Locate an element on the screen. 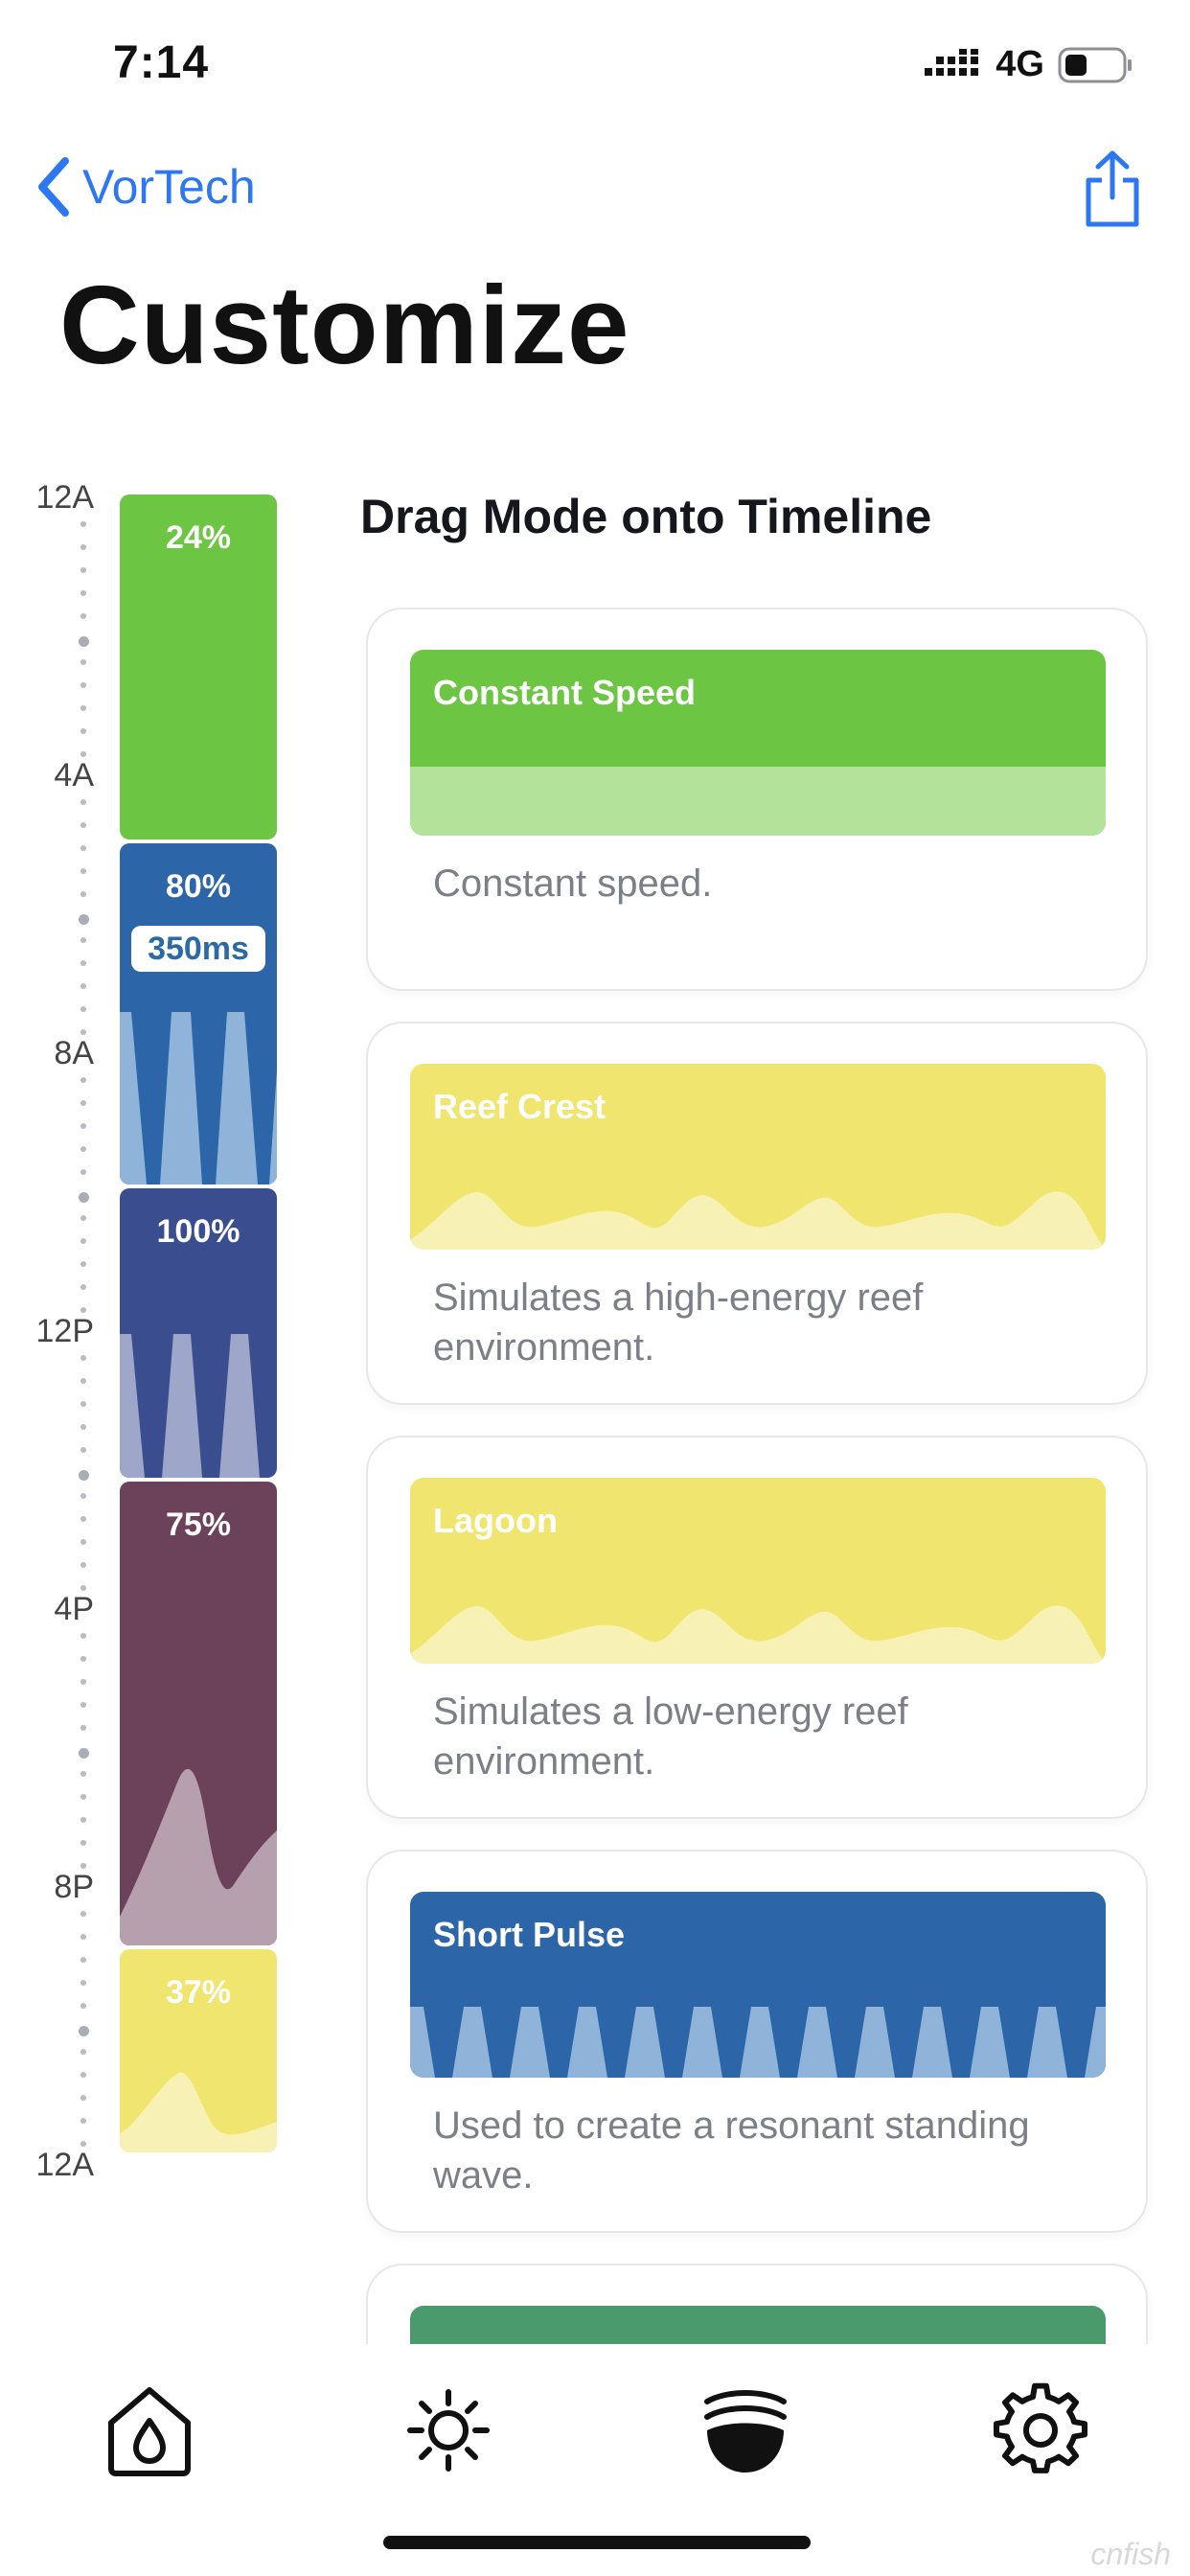 This screenshot has width=1190, height=2576. tick-label: 8P is located at coordinates (74, 1887).